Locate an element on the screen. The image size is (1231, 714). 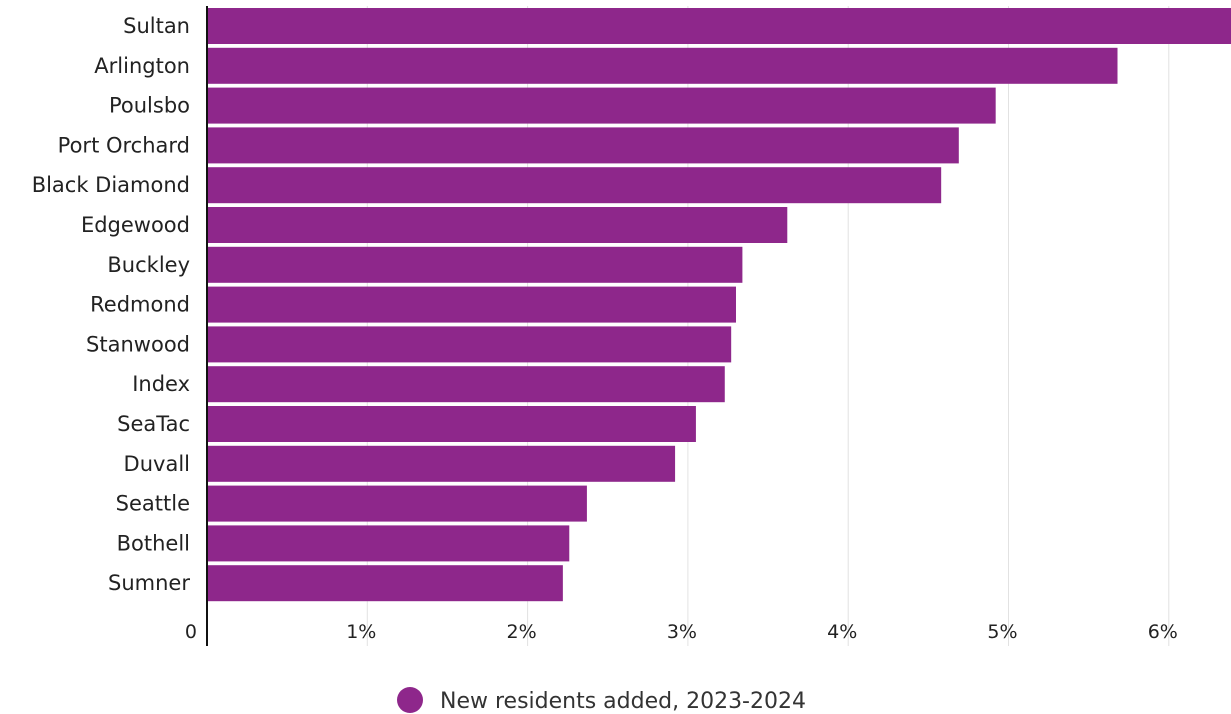
legend-label: New residents added, 2023-2024 is located at coordinates (623, 701).